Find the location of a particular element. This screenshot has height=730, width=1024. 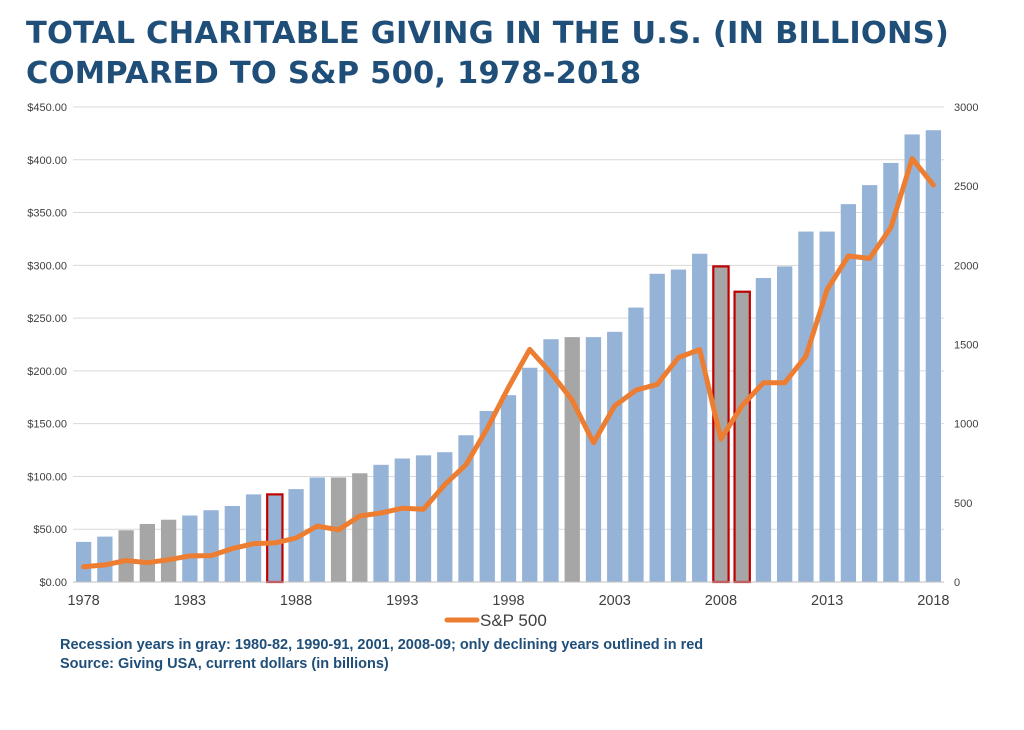

y-left-tick-label: $450.00 is located at coordinates (47, 108).